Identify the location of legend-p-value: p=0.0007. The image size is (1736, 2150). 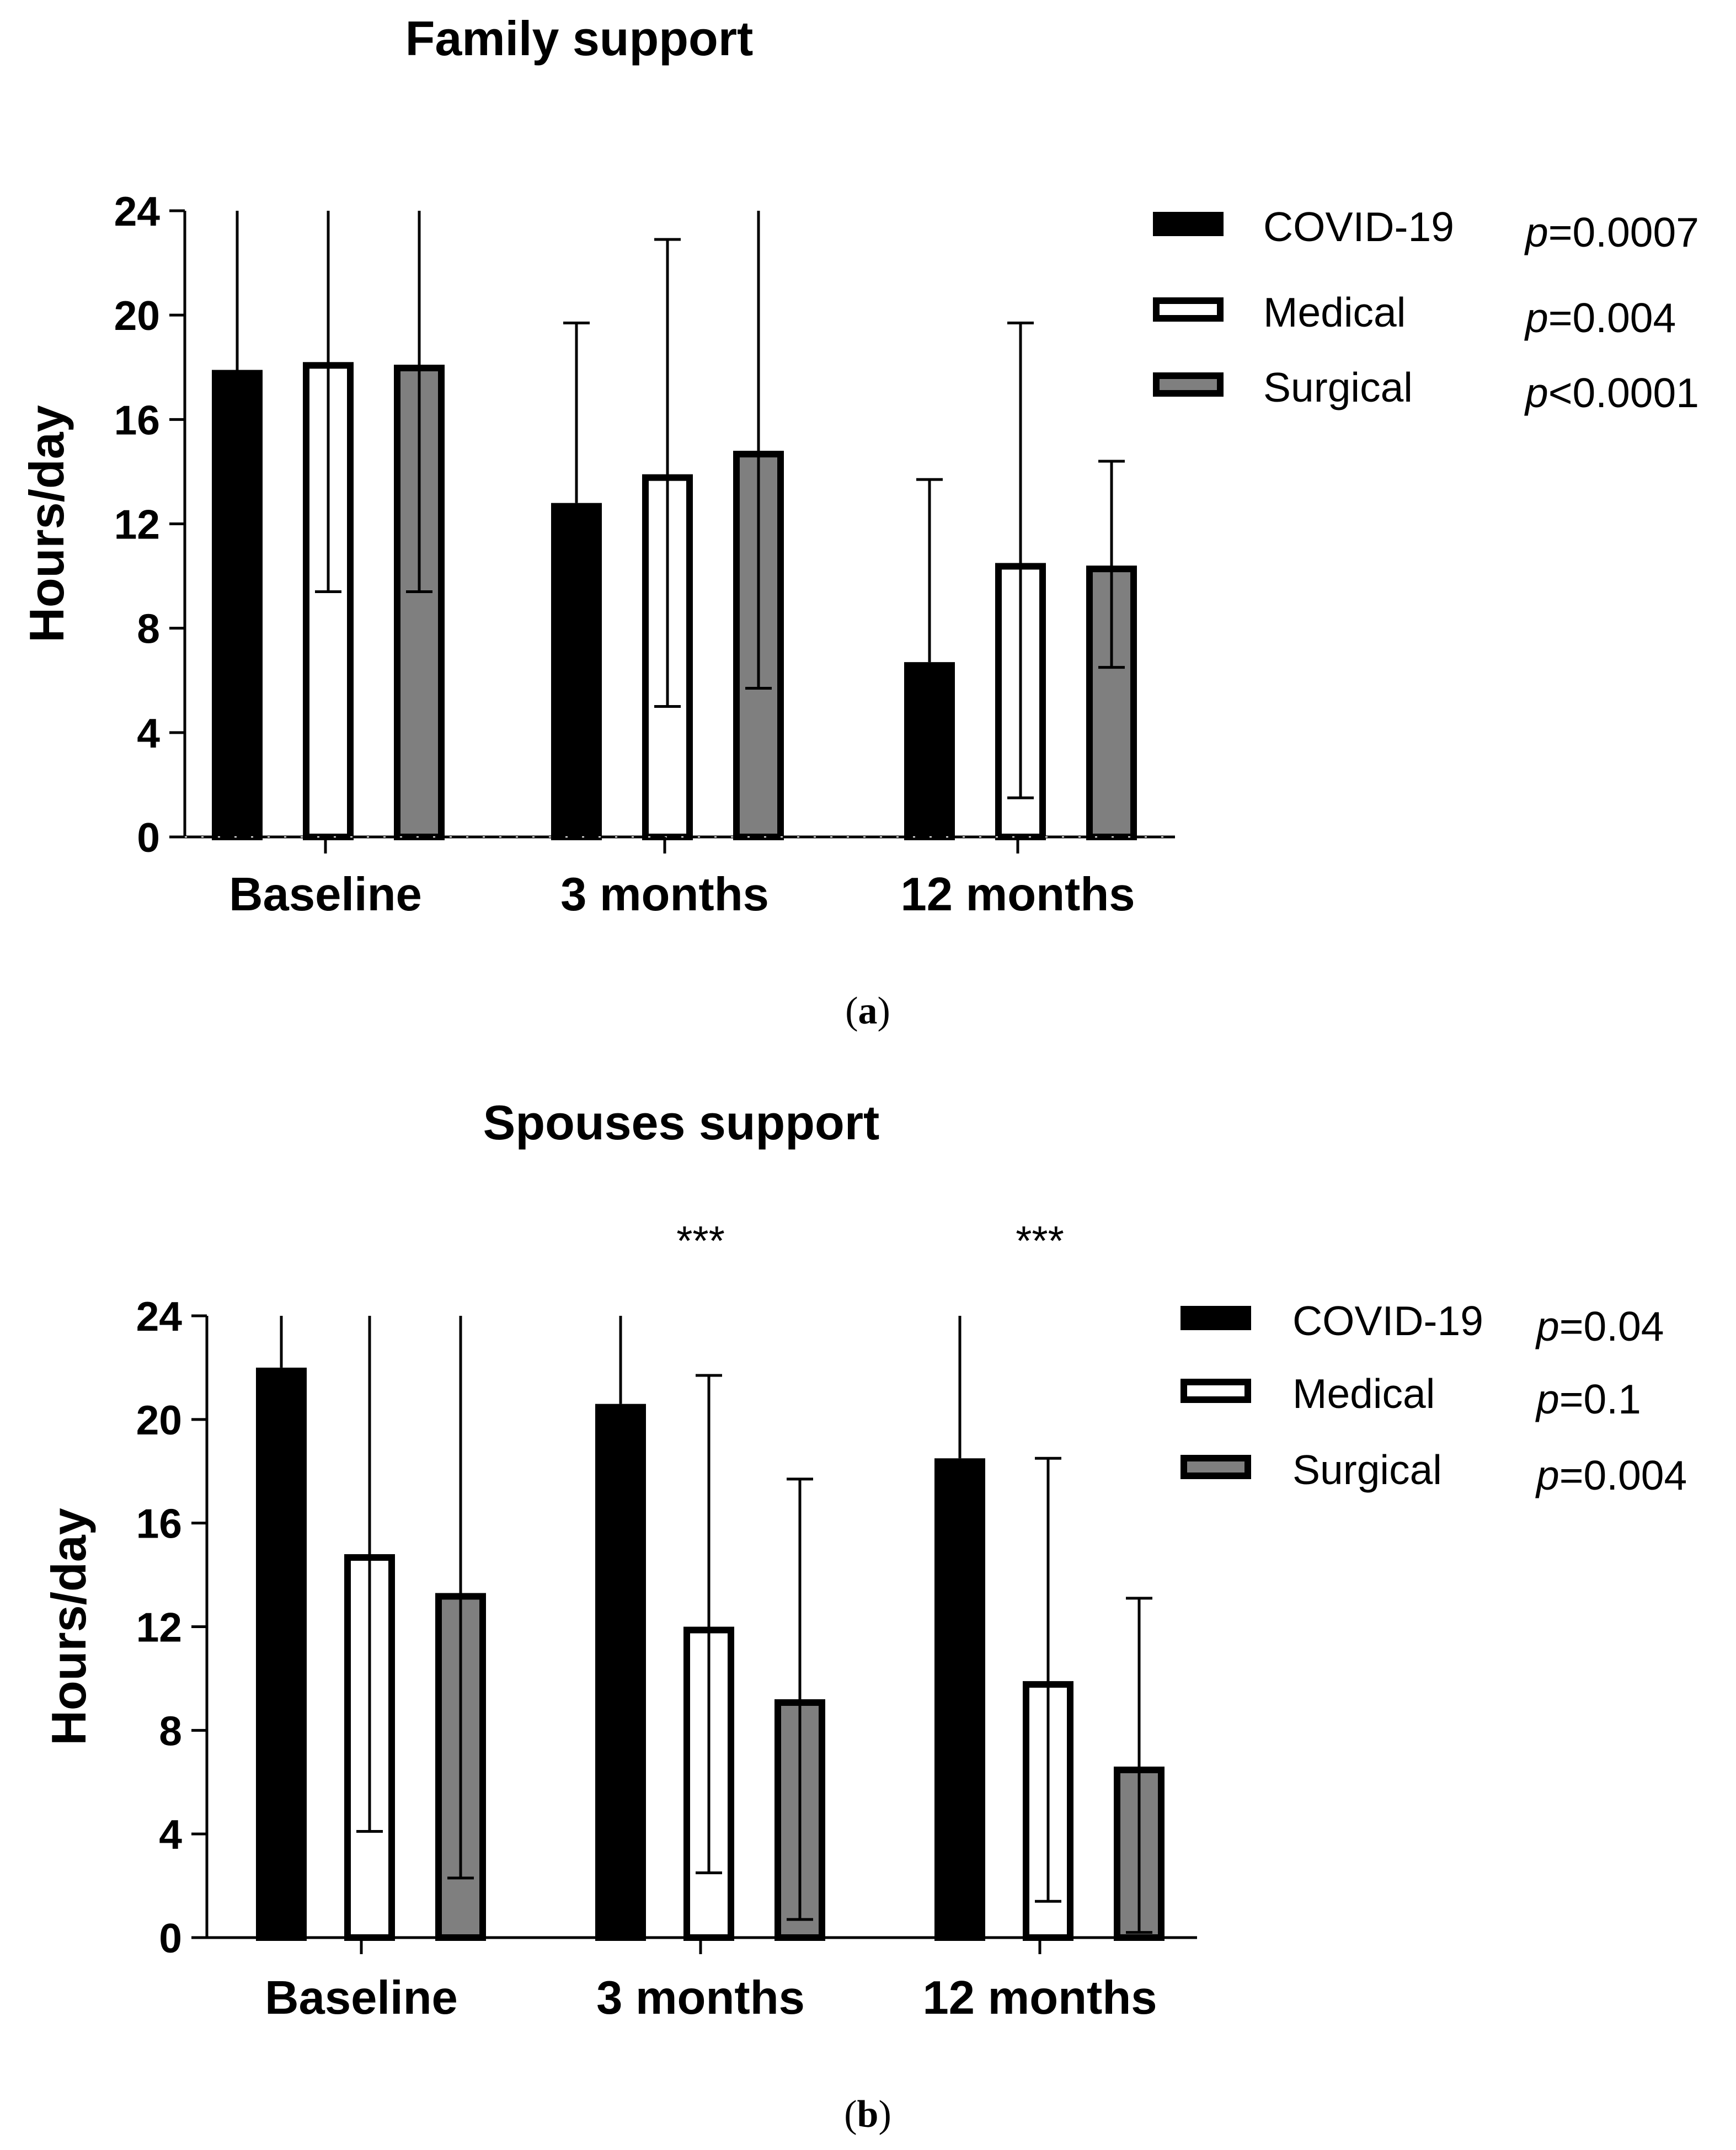
(1611, 232).